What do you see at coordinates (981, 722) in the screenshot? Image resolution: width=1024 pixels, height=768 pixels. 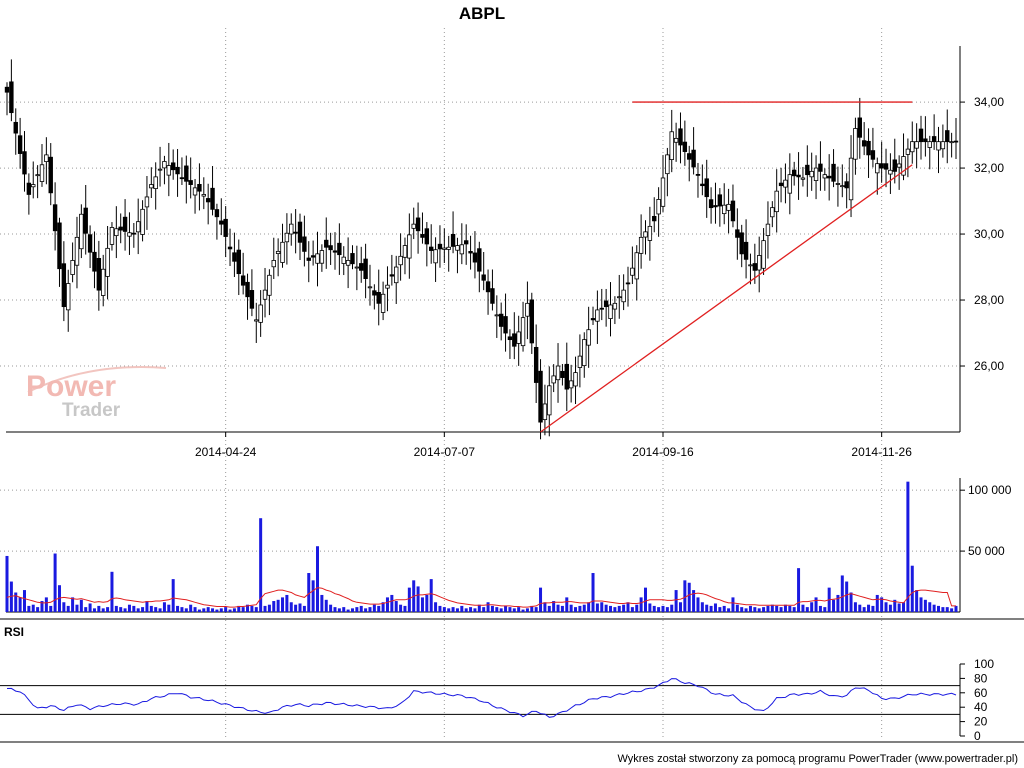 I see `rsi-tick-label: 20` at bounding box center [981, 722].